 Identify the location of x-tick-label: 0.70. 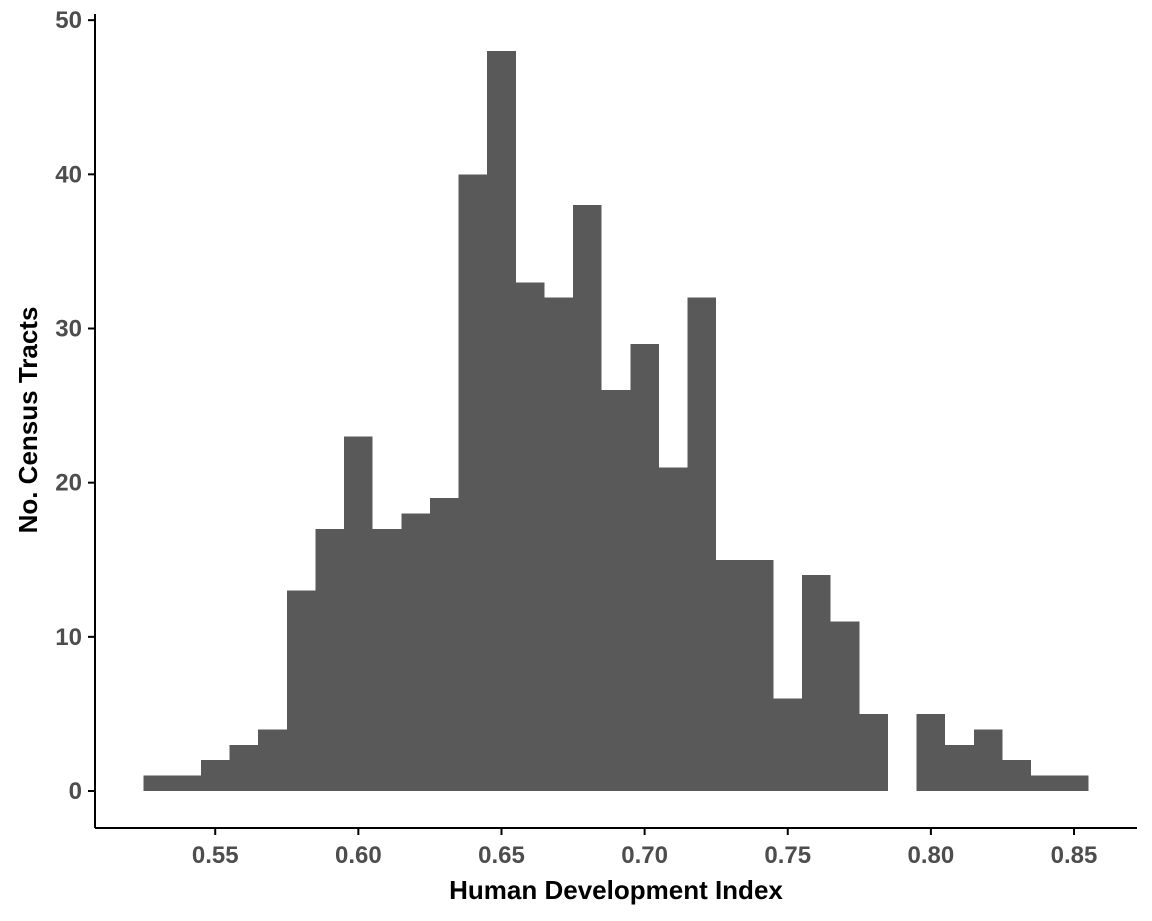
(644, 855).